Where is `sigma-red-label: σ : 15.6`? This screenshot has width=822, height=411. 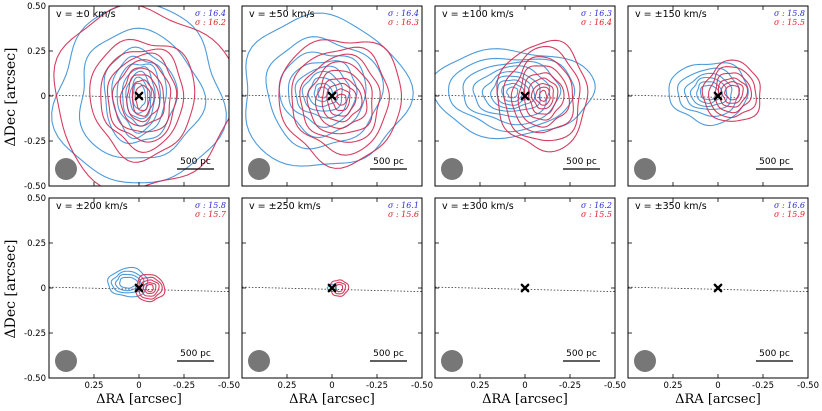
sigma-red-label: σ : 15.6 is located at coordinates (403, 214).